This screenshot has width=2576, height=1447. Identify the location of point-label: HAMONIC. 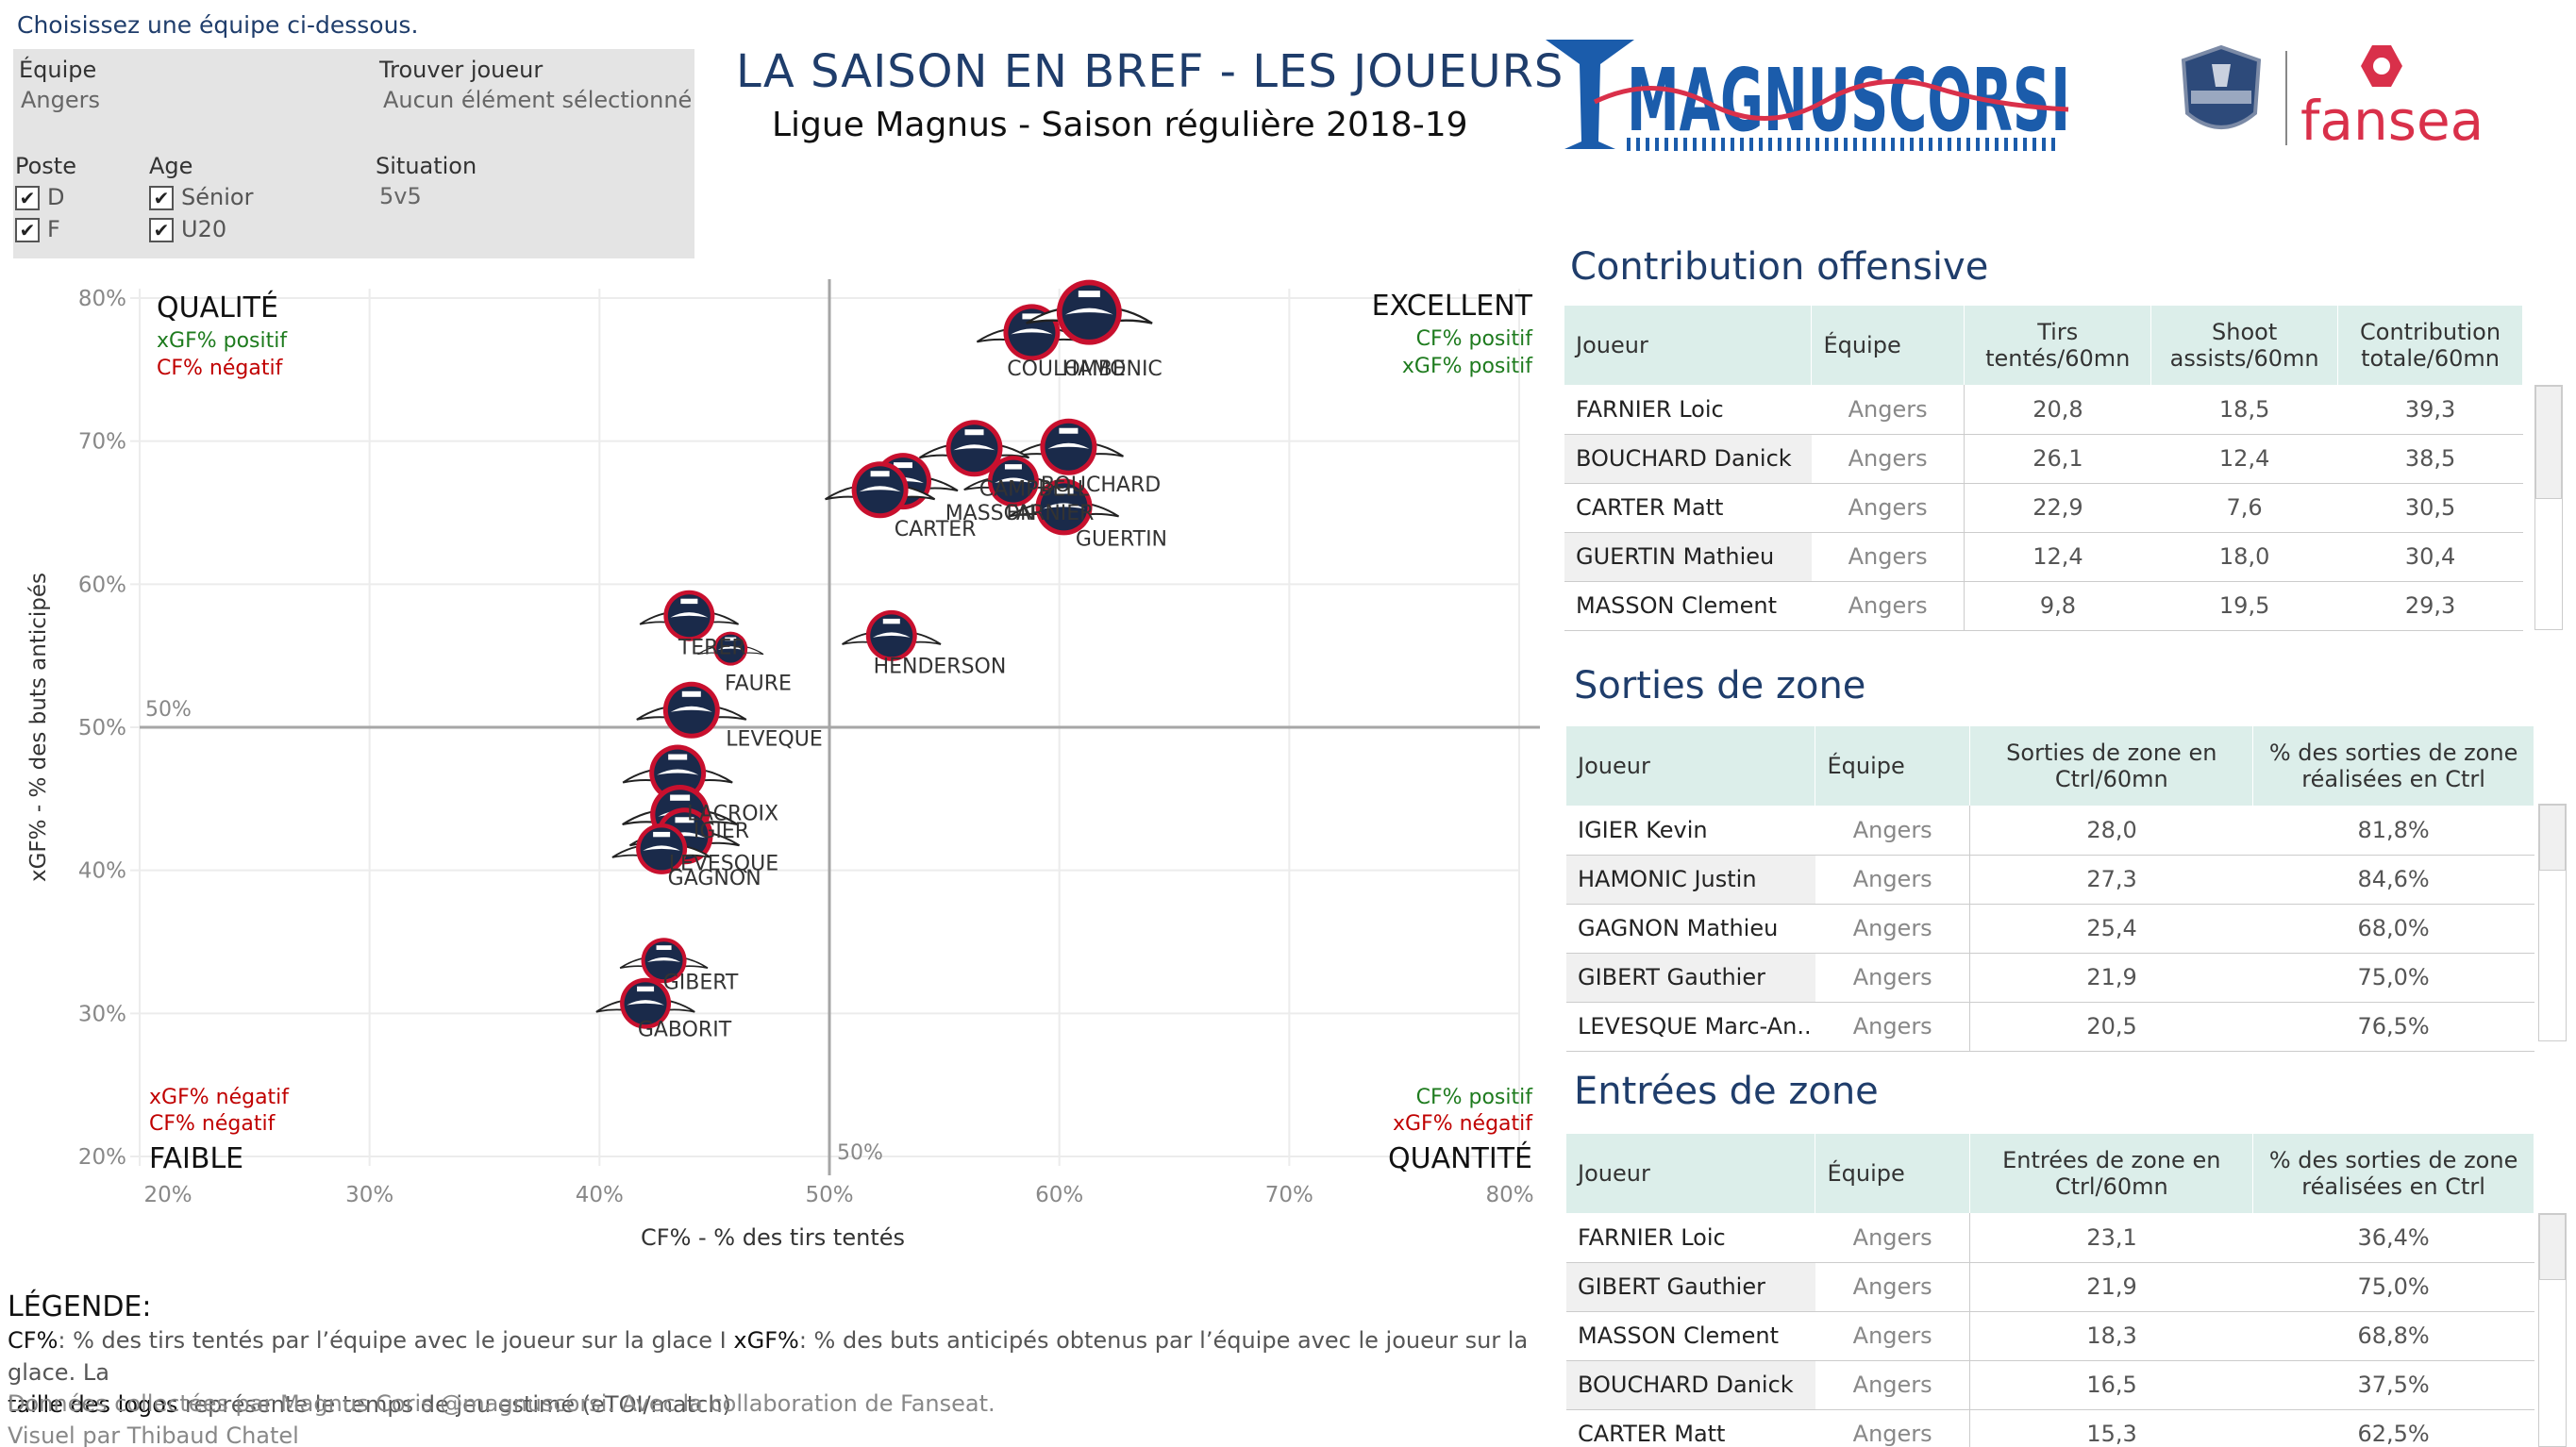
(1112, 370).